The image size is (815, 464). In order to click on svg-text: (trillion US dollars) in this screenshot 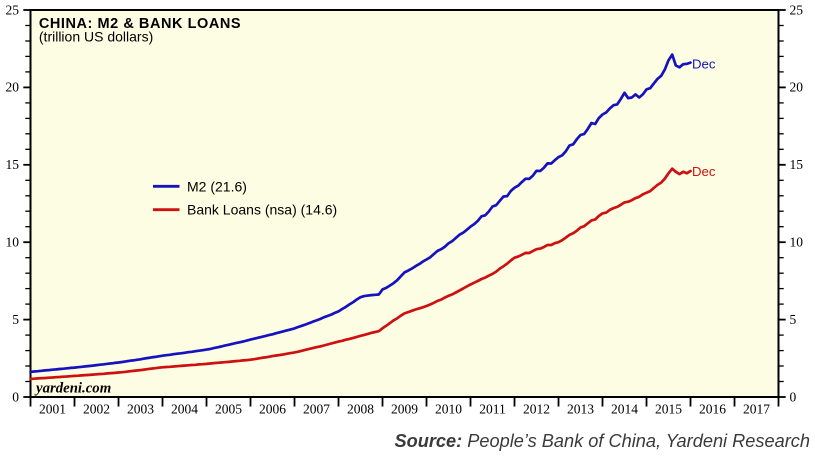, I will do `click(96, 37)`.